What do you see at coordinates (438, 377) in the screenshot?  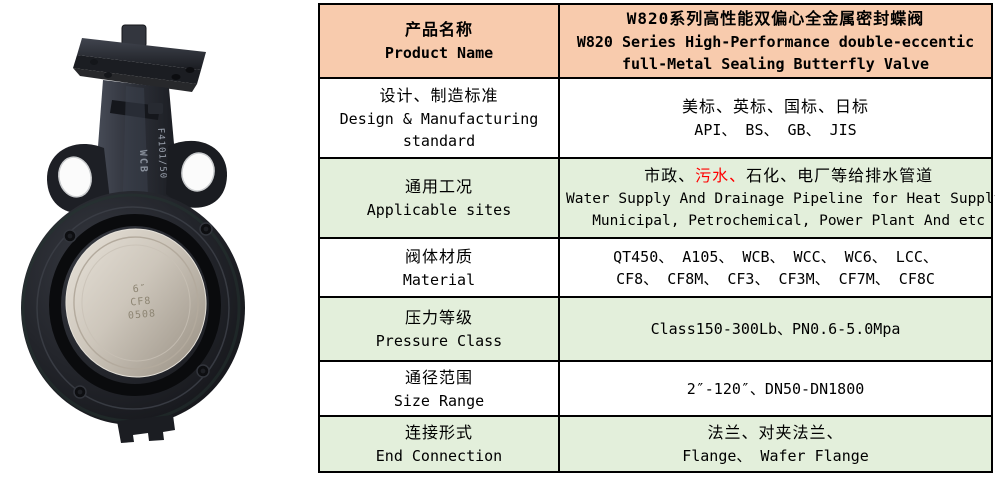 I see `label-zh: 通径范围` at bounding box center [438, 377].